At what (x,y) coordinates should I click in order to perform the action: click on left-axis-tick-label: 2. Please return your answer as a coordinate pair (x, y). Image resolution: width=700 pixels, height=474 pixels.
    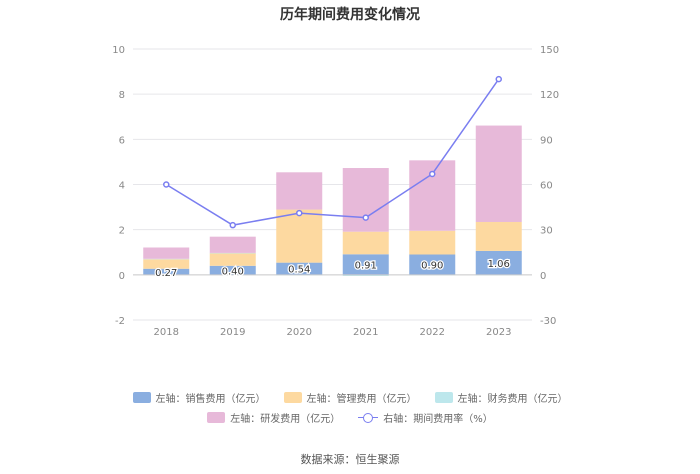
    Looking at the image, I should click on (122, 231).